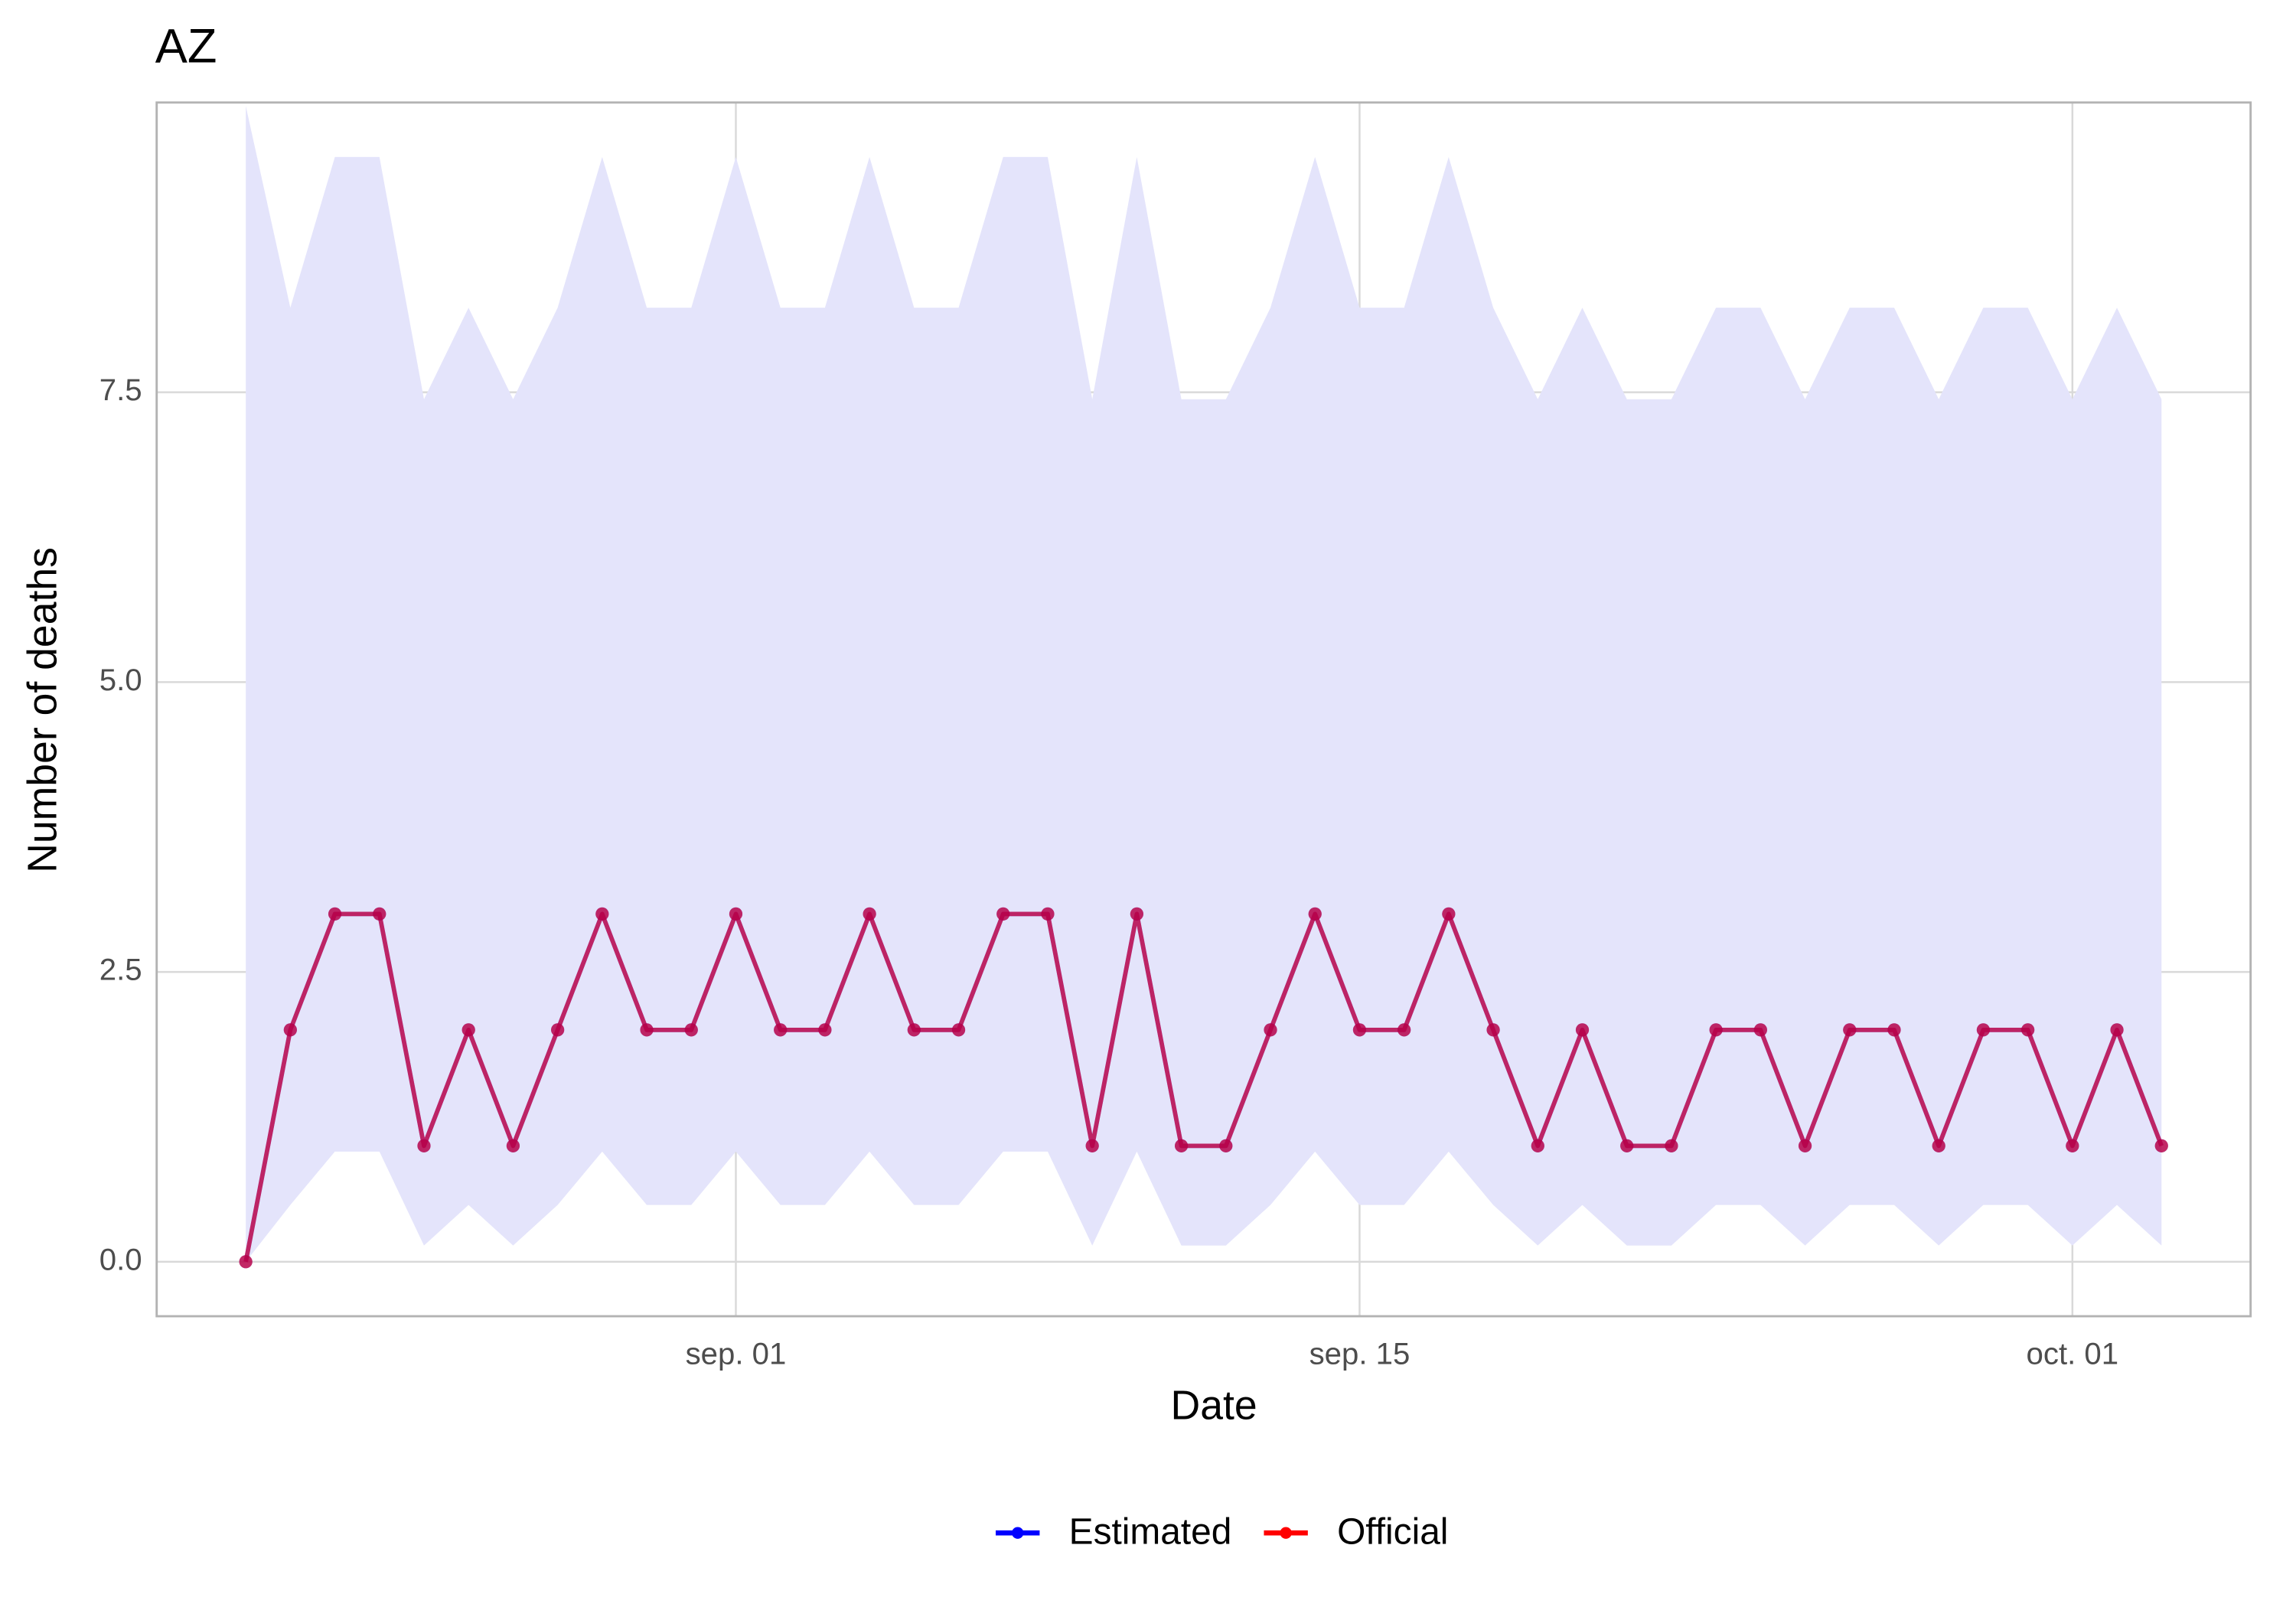 This screenshot has height=1607, width=2296. Describe the element at coordinates (120, 680) in the screenshot. I see `y-tick-label: 5.0` at that location.